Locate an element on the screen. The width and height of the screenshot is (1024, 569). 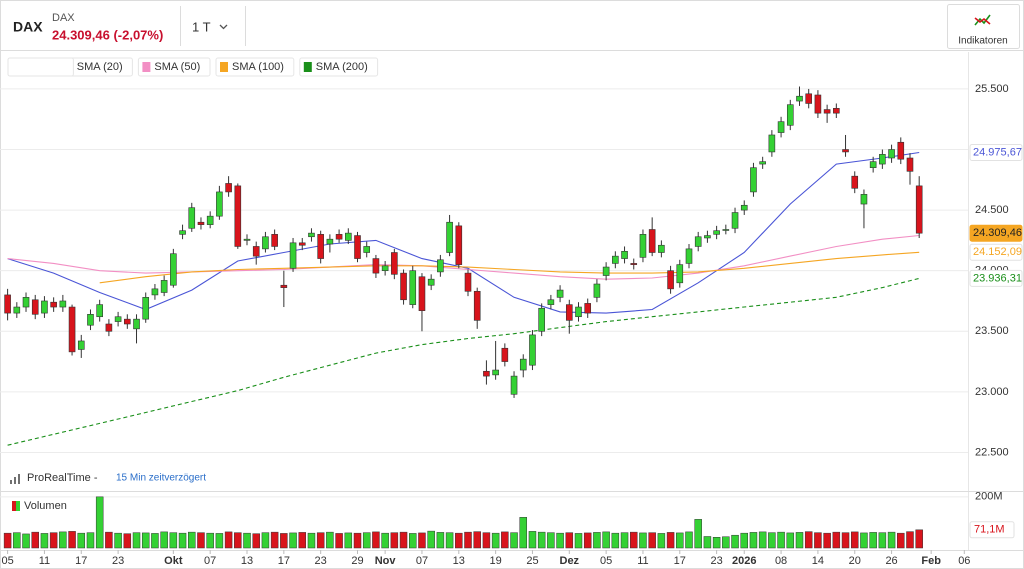
x-tick-label: 13 is located at coordinates (459, 561).